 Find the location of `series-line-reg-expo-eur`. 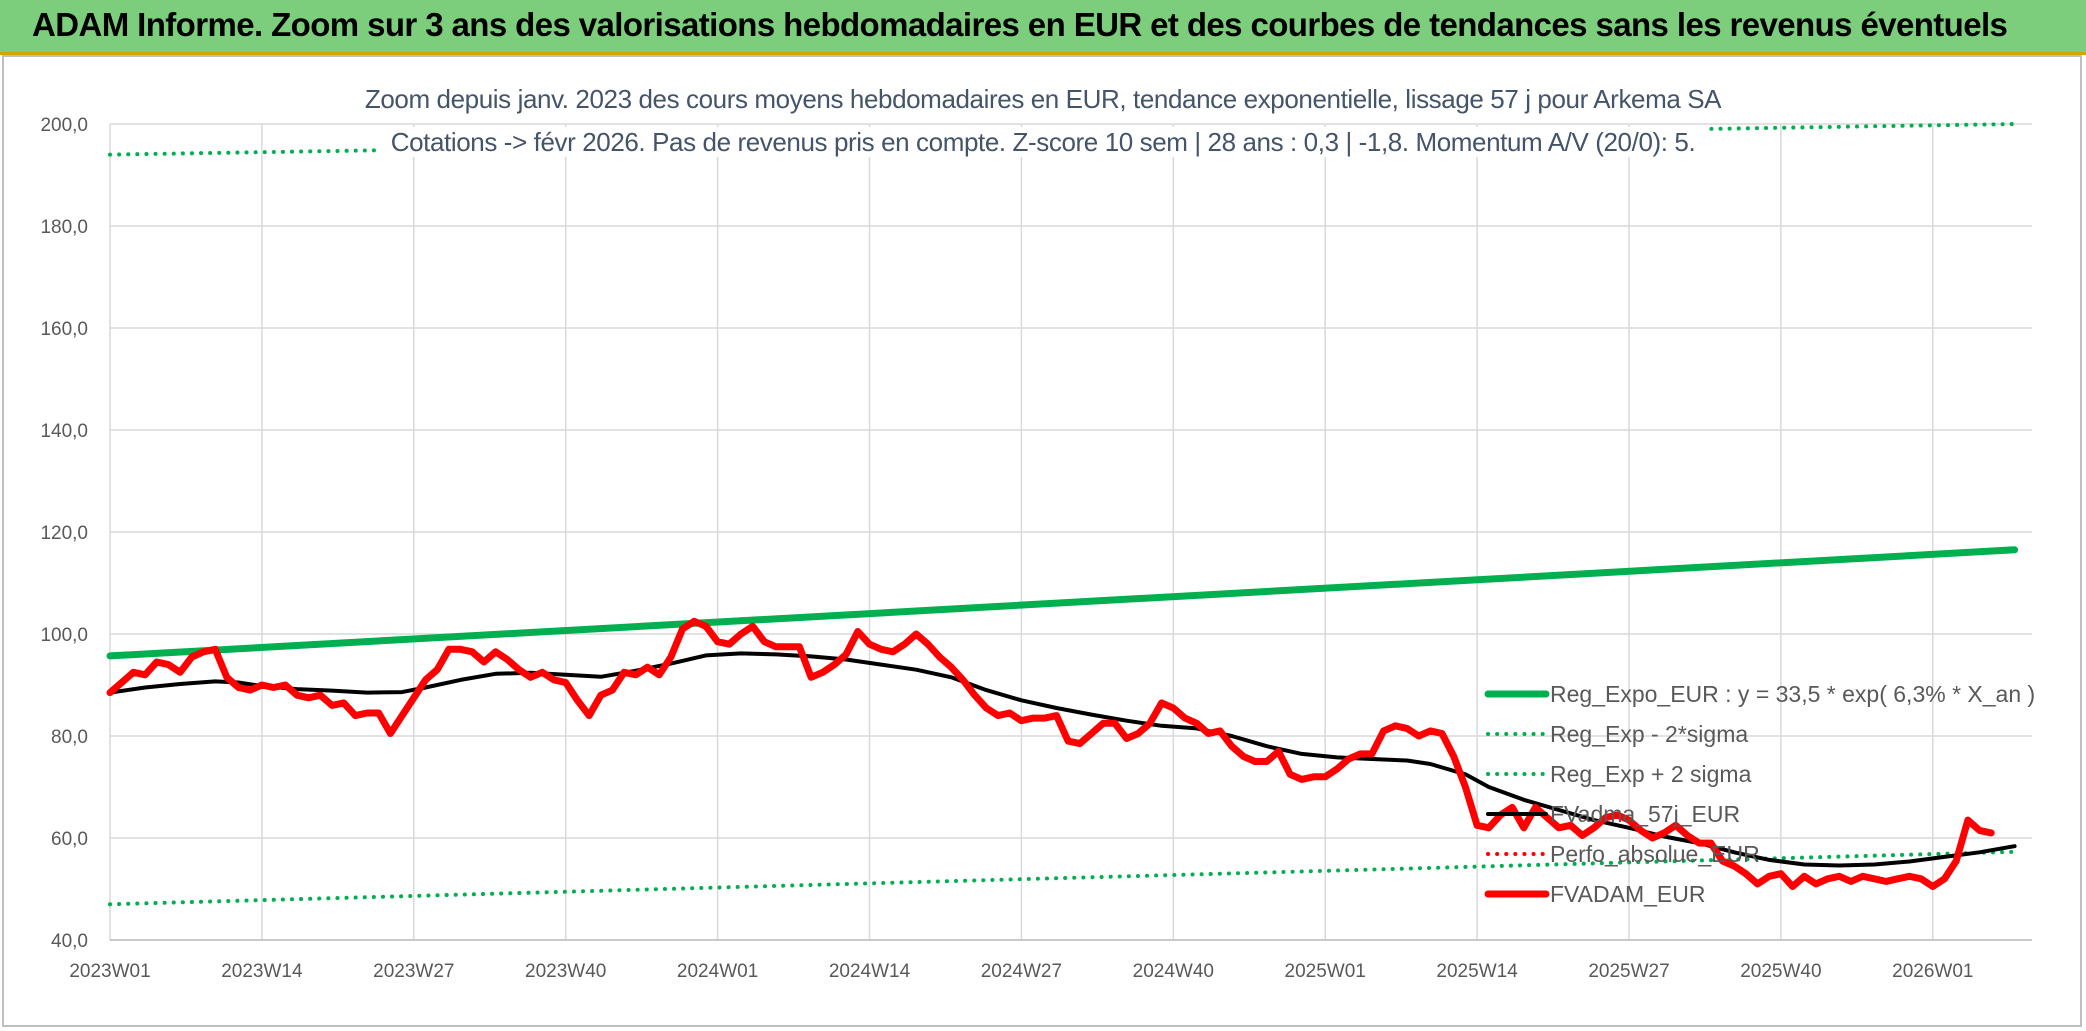

series-line-reg-expo-eur is located at coordinates (1062, 603).